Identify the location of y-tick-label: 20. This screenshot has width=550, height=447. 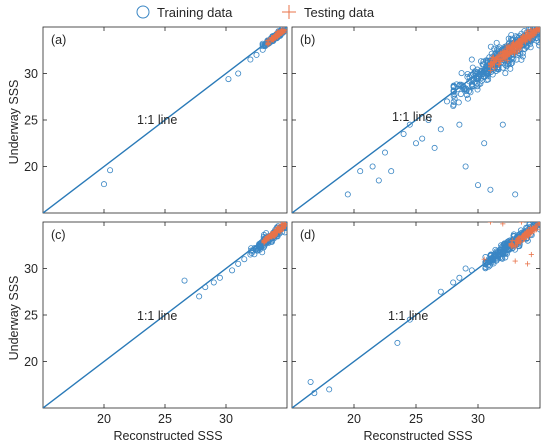
(31, 167).